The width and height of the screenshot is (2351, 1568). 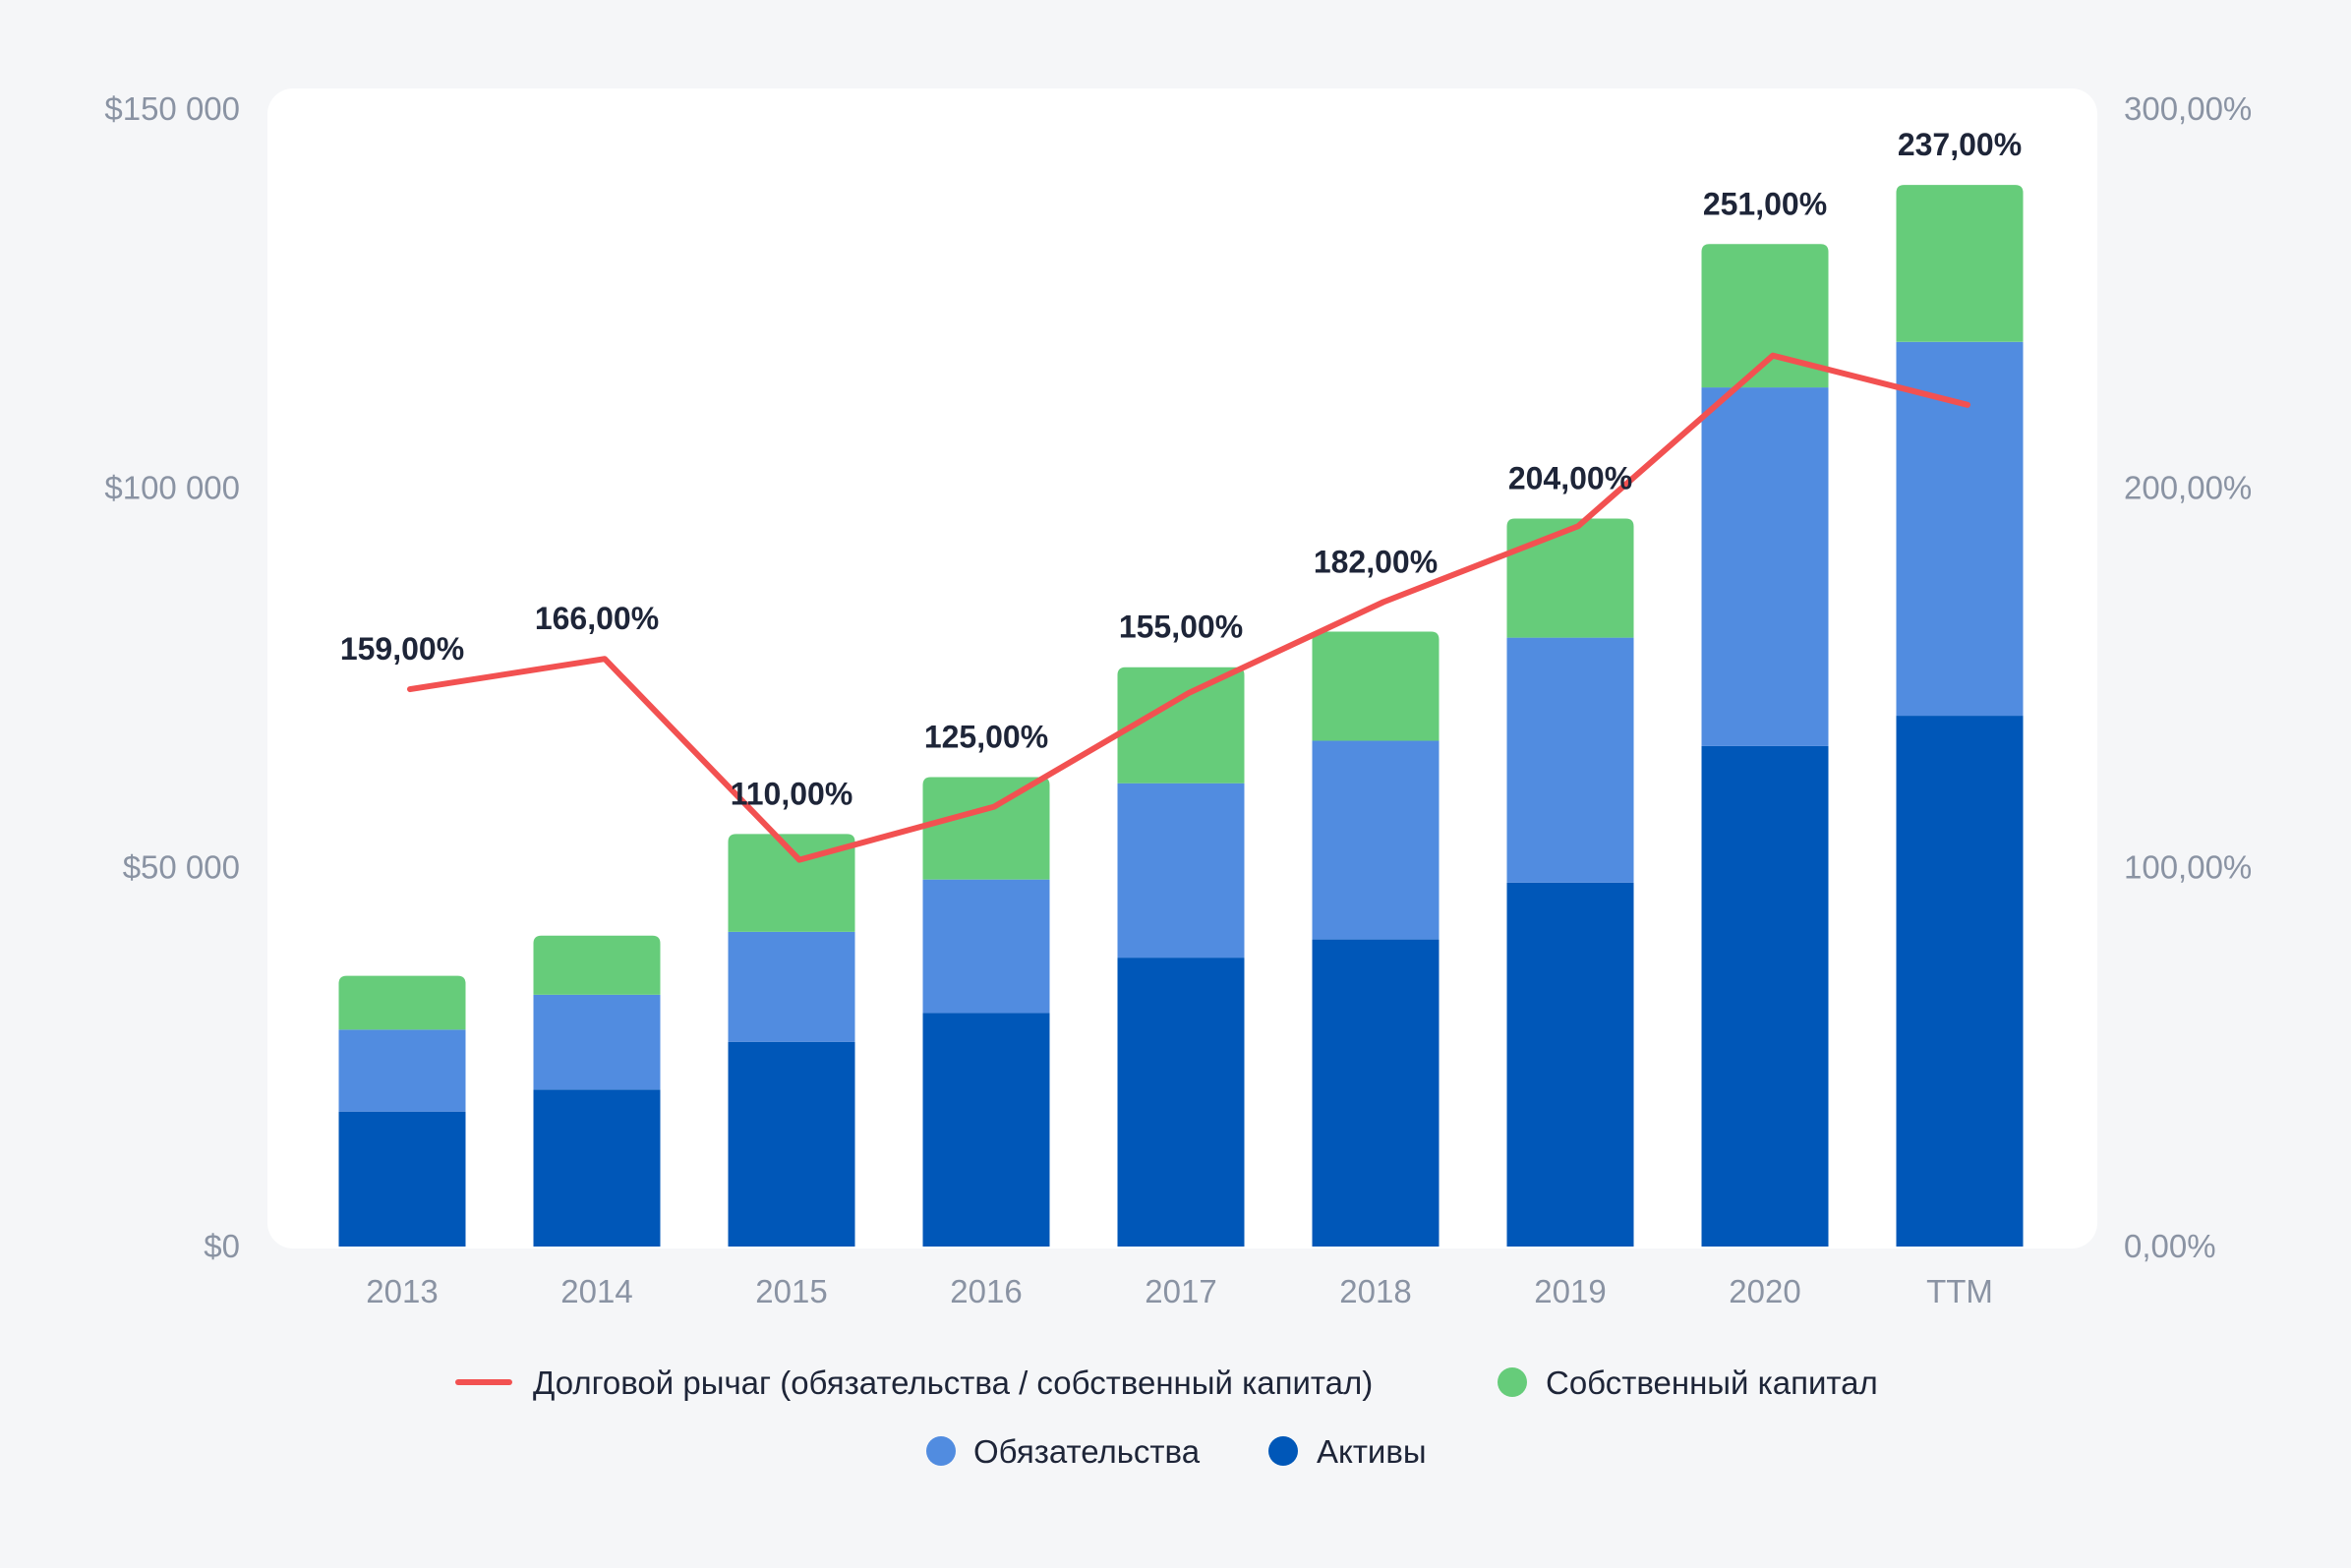 I want to click on x-tick-label: TTM, so click(x=1960, y=1291).